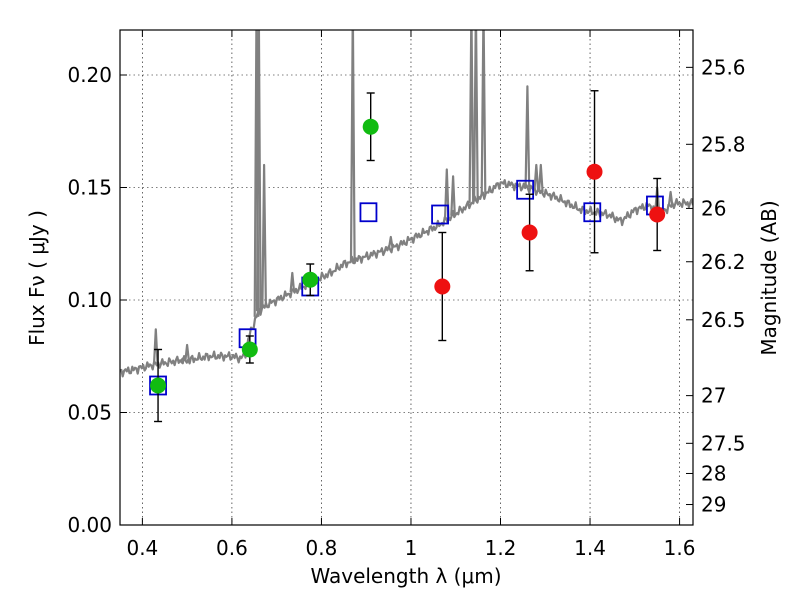  I want to click on y2-tick-label: 29, so click(713, 505).